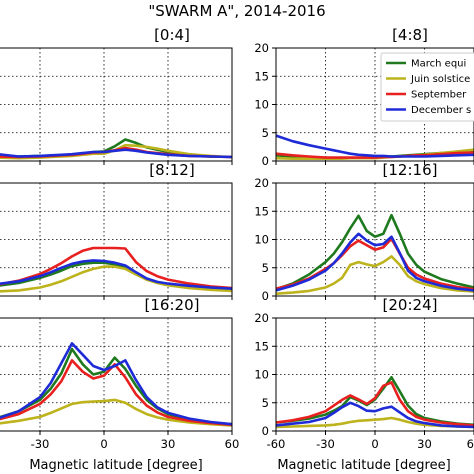 This screenshot has height=474, width=474. Describe the element at coordinates (276, 444) in the screenshot. I see `x-tick-label: -60` at that location.